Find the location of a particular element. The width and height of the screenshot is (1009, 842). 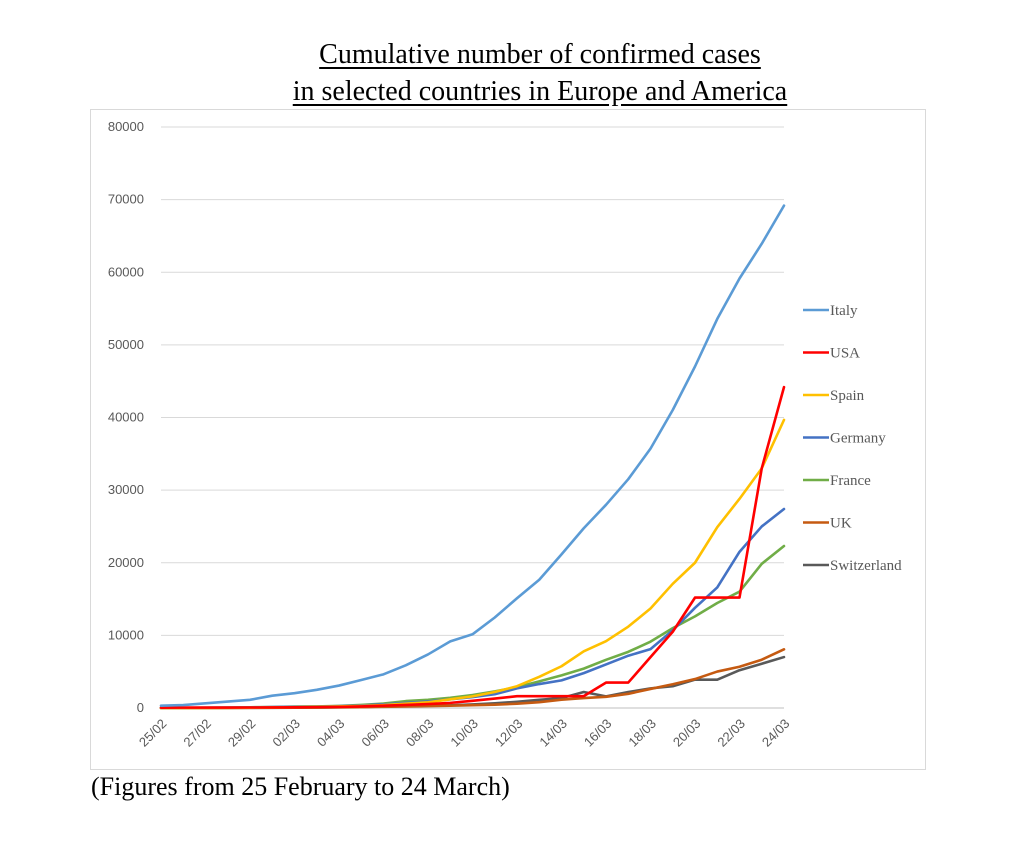

legend-label-italy: Italy is located at coordinates (844, 311).